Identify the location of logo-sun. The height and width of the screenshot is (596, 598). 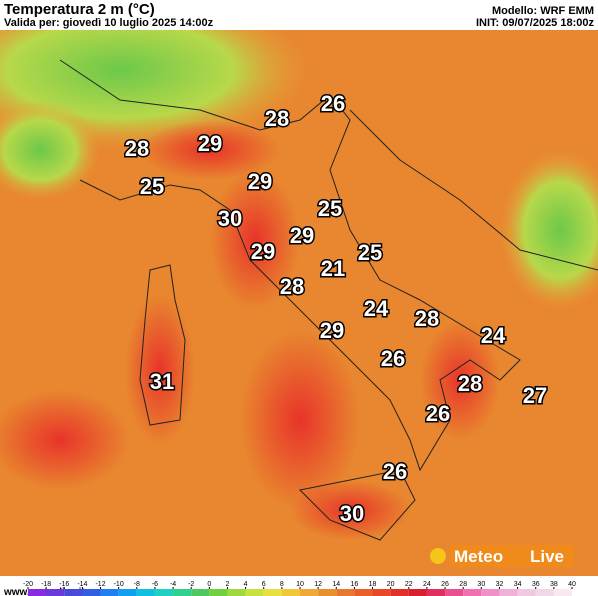
(438, 556).